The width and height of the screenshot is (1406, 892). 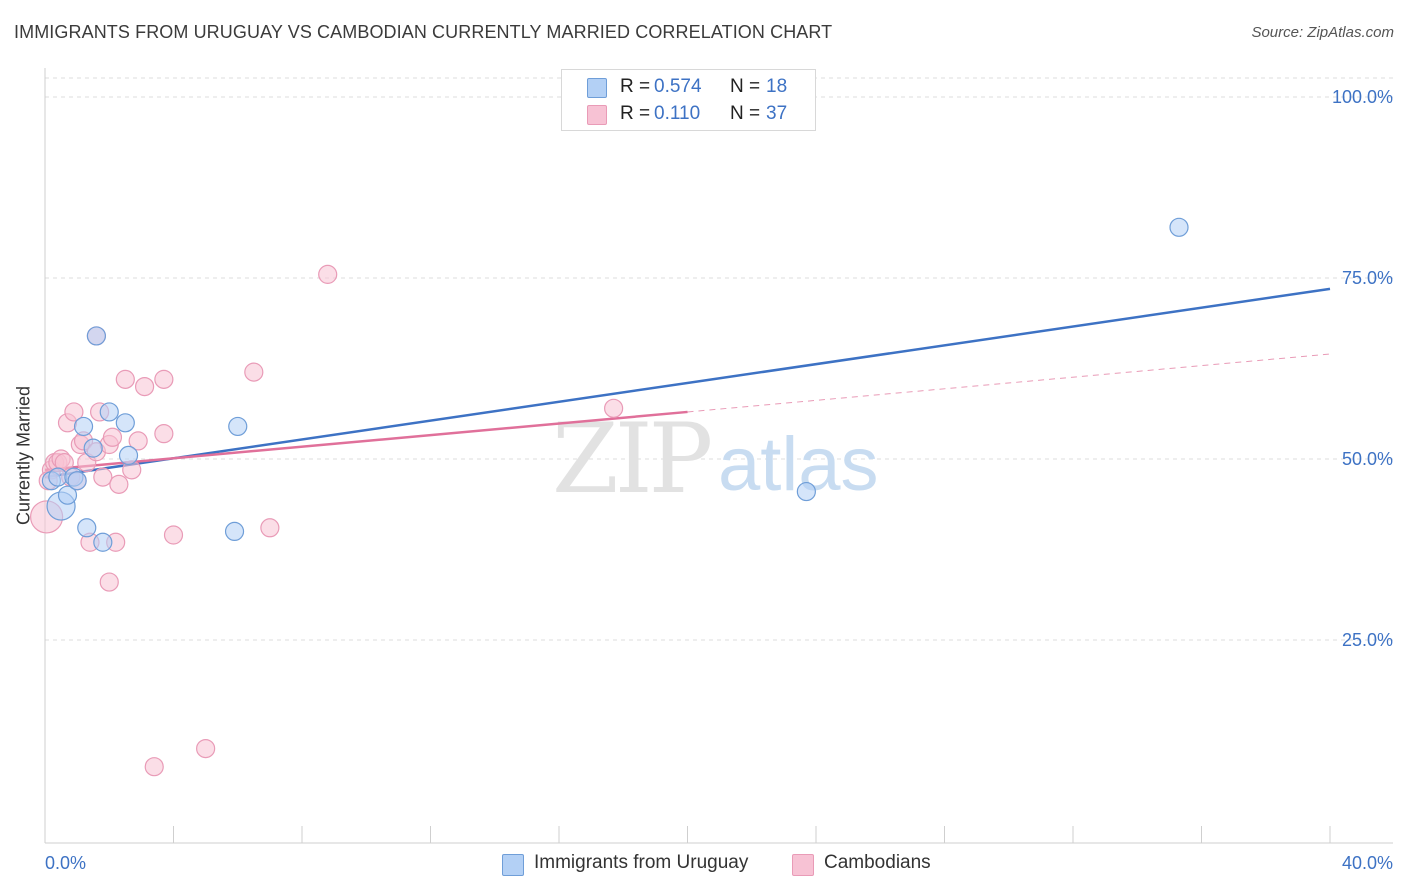 What do you see at coordinates (1367, 640) in the screenshot?
I see `y-tick-label: 25.0%` at bounding box center [1367, 640].